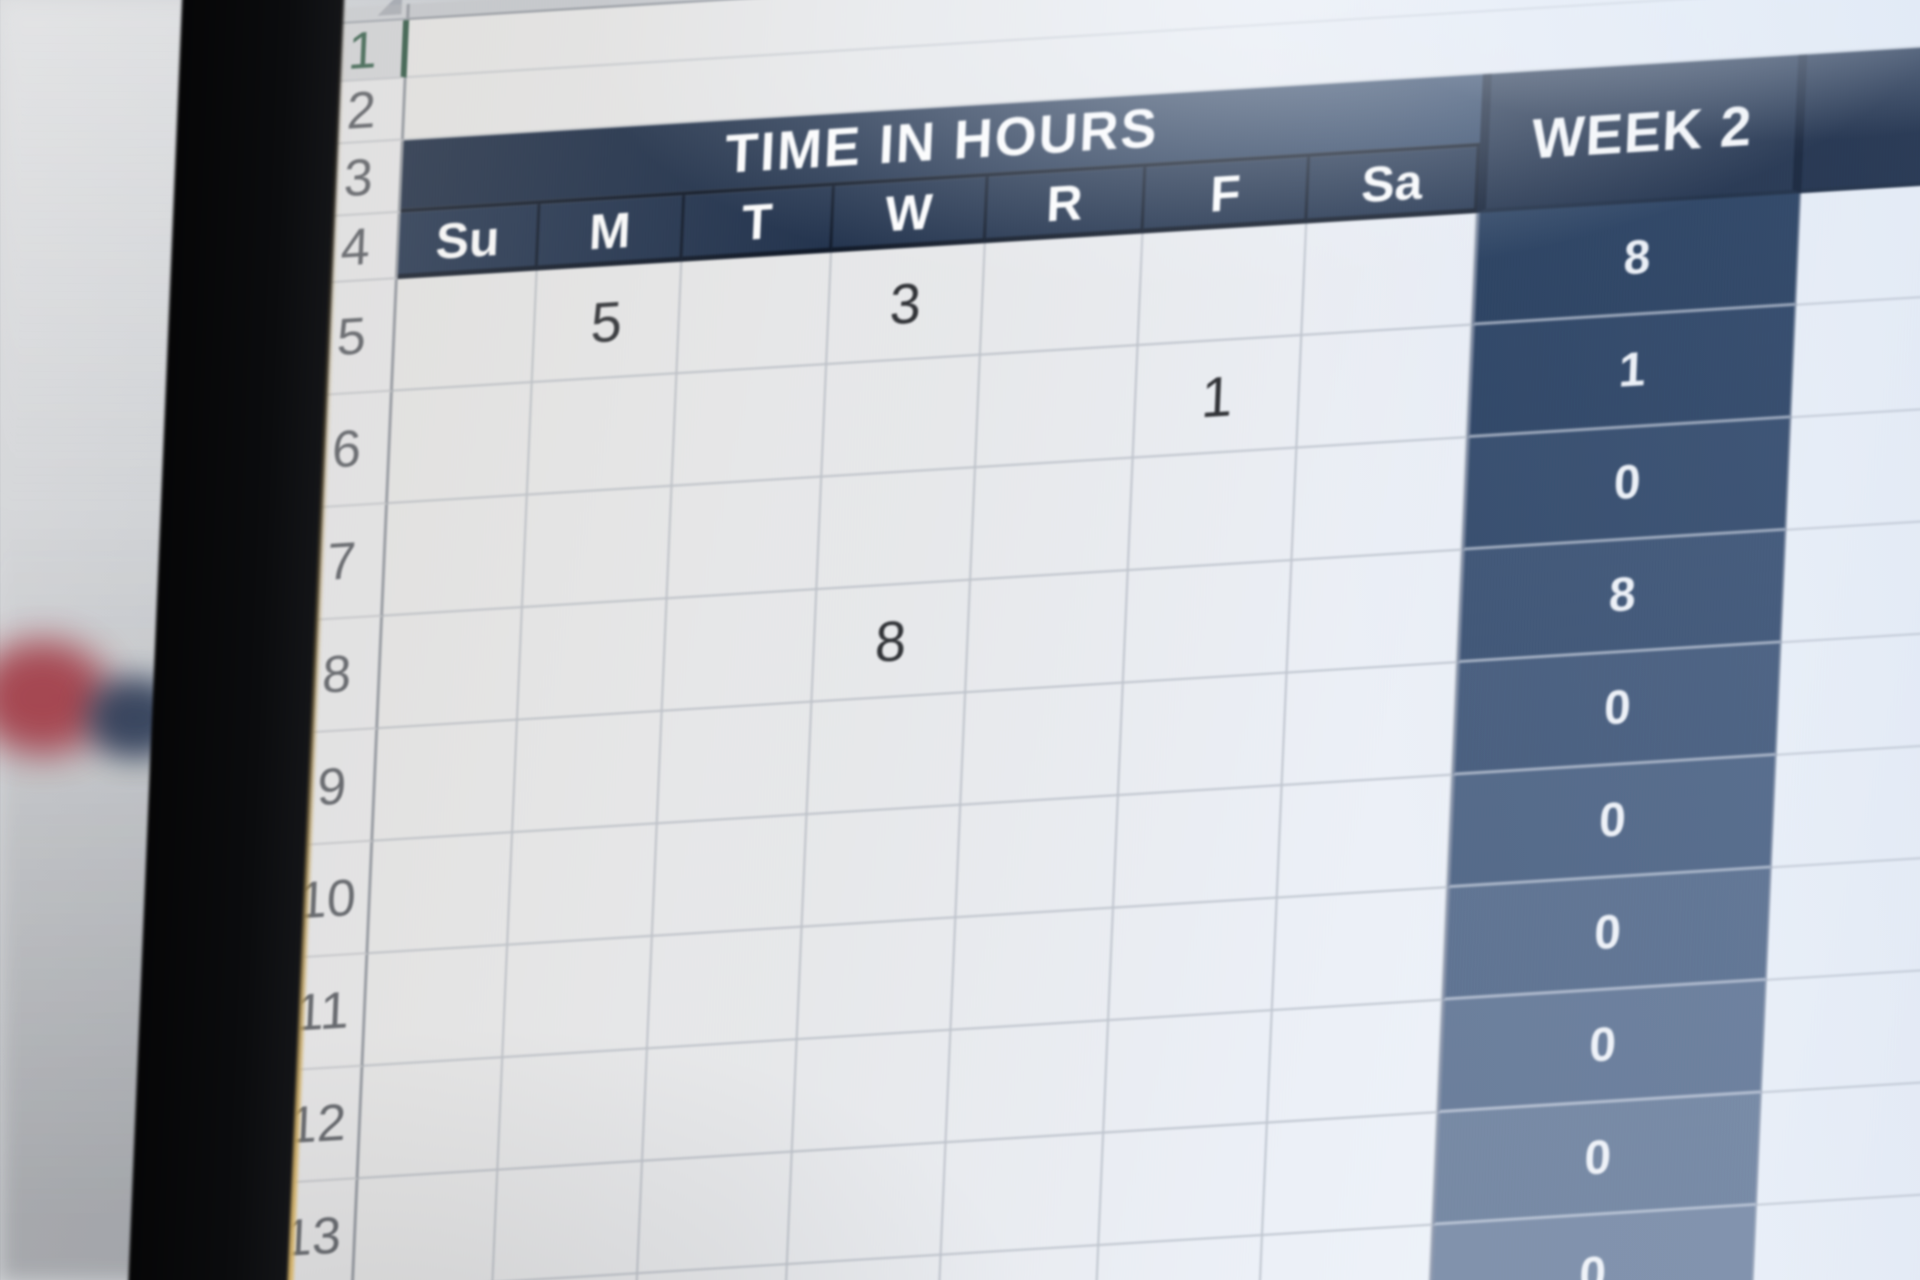 Image resolution: width=1920 pixels, height=1280 pixels. Describe the element at coordinates (755, 313) in the screenshot. I see `cell-r5-t` at that location.